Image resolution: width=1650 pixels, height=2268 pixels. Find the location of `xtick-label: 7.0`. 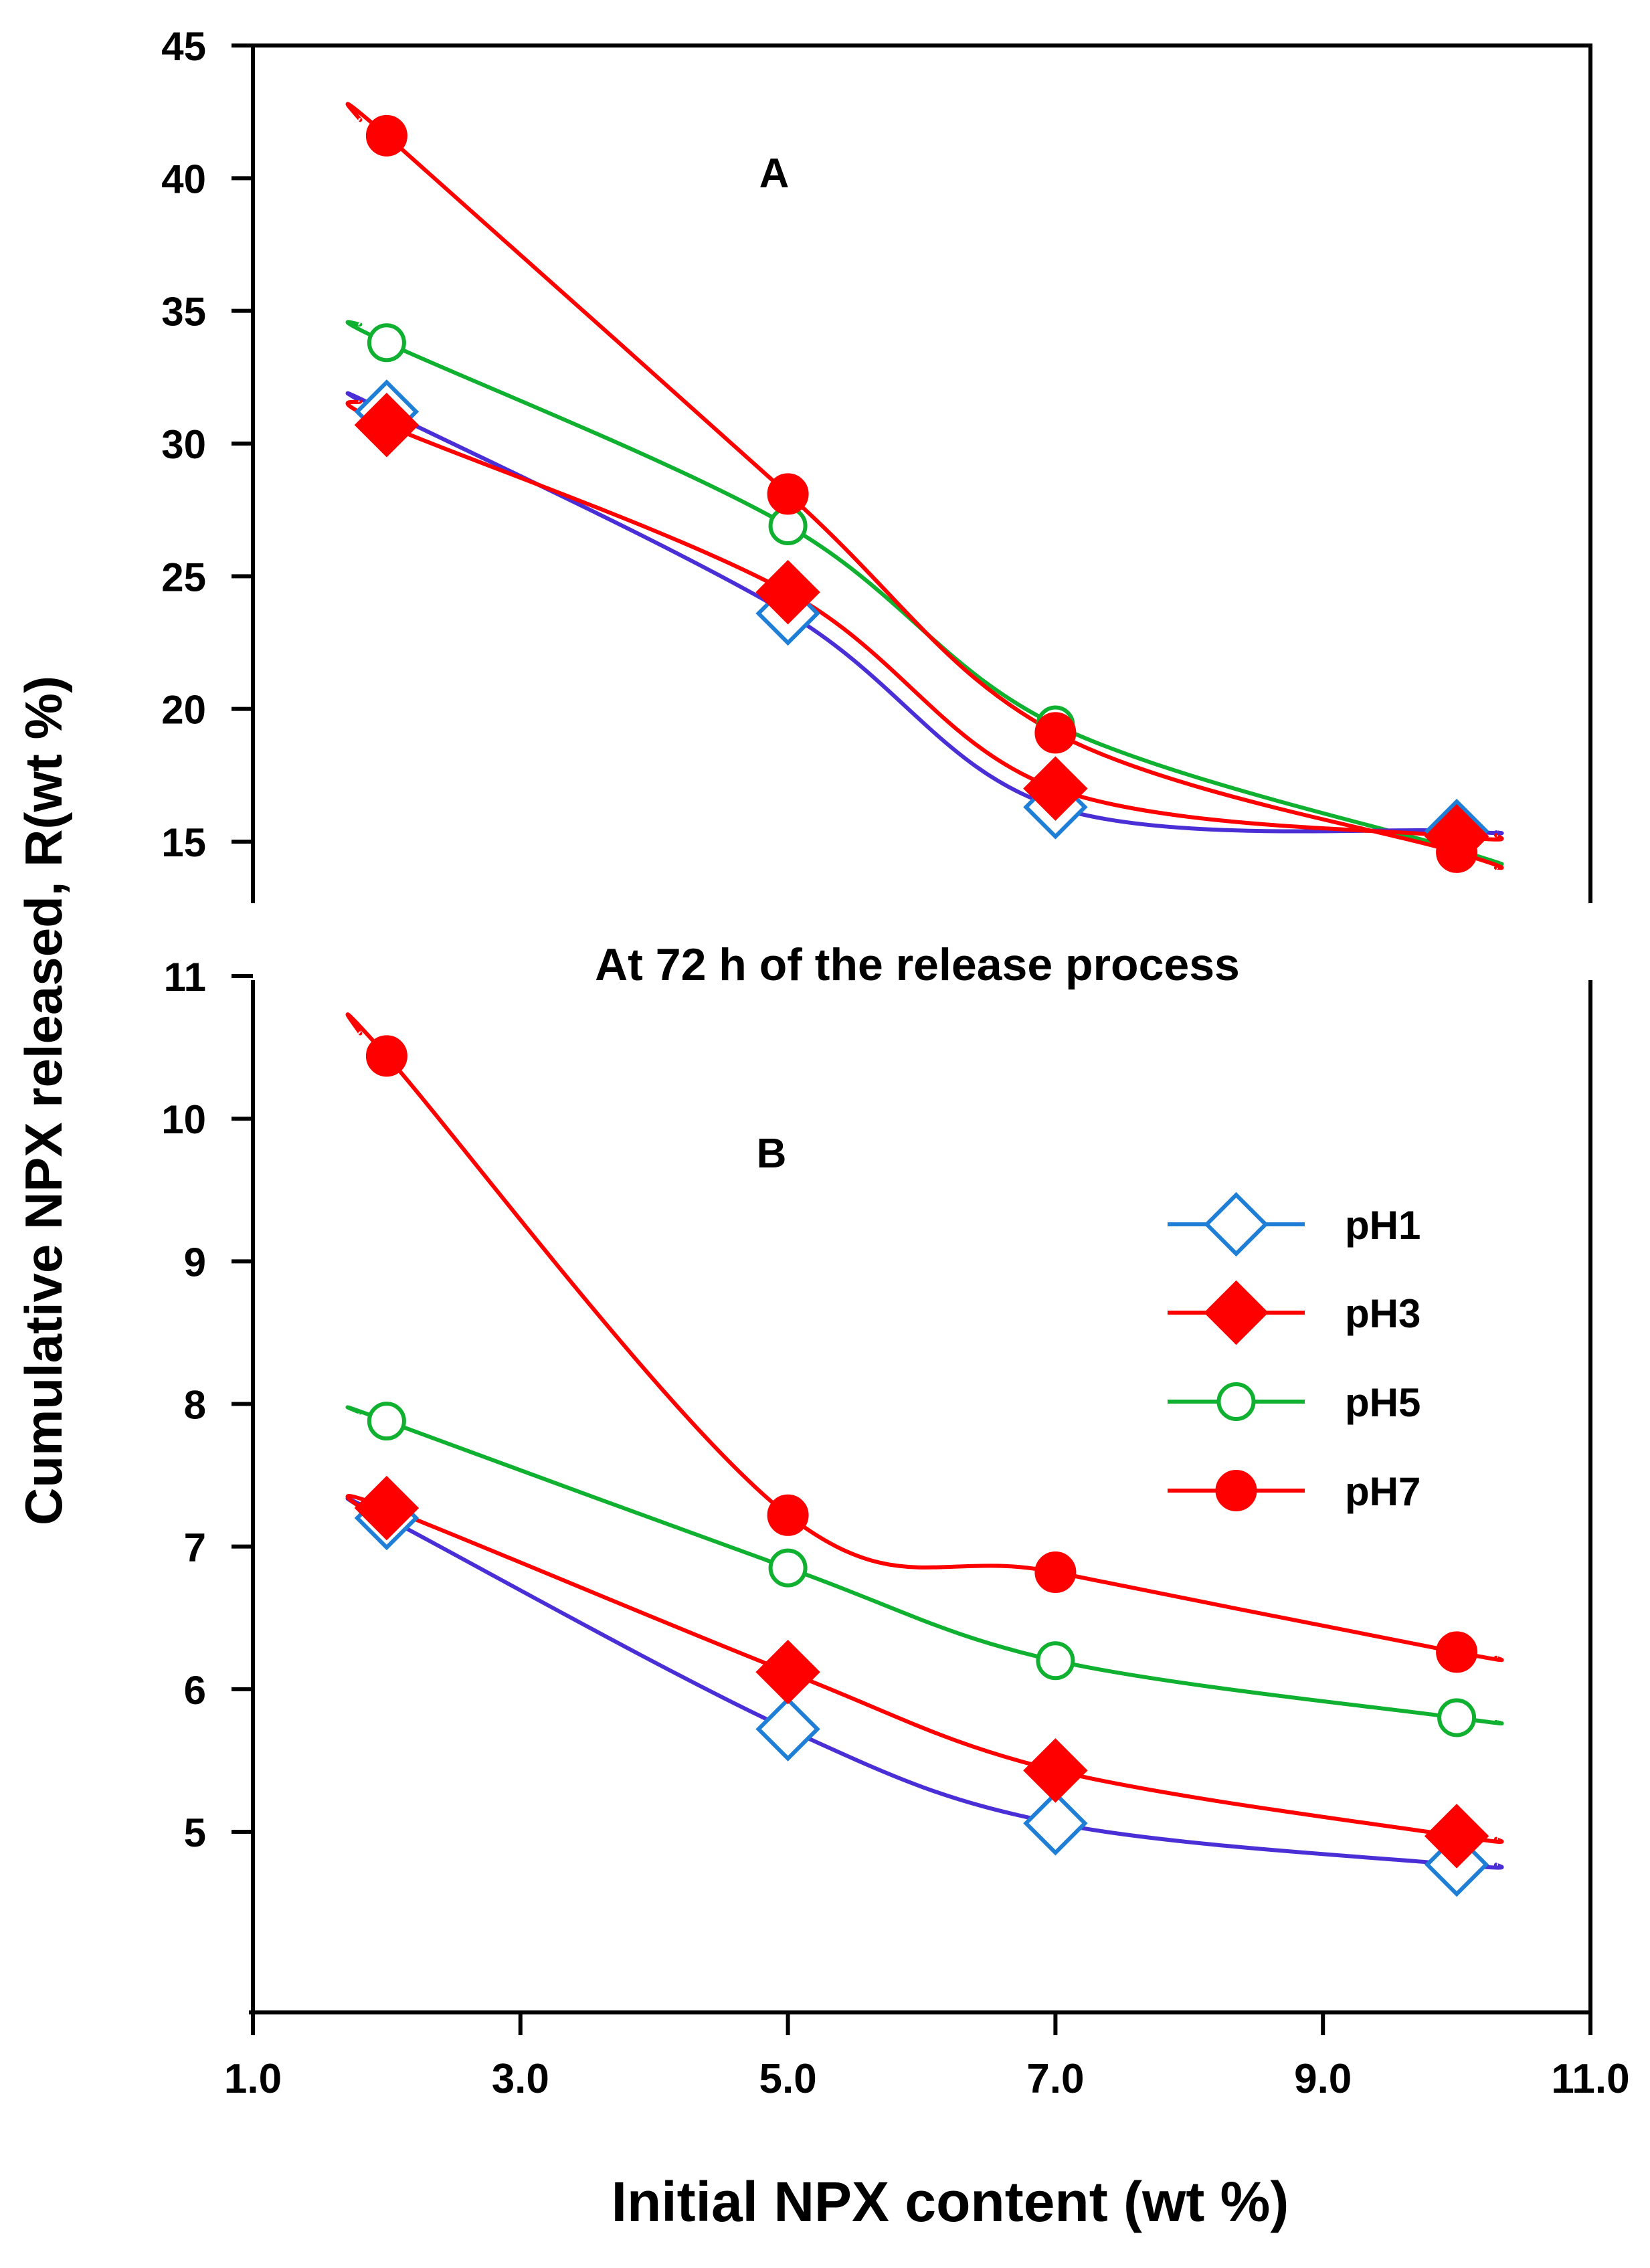

xtick-label: 7.0 is located at coordinates (1055, 2079).